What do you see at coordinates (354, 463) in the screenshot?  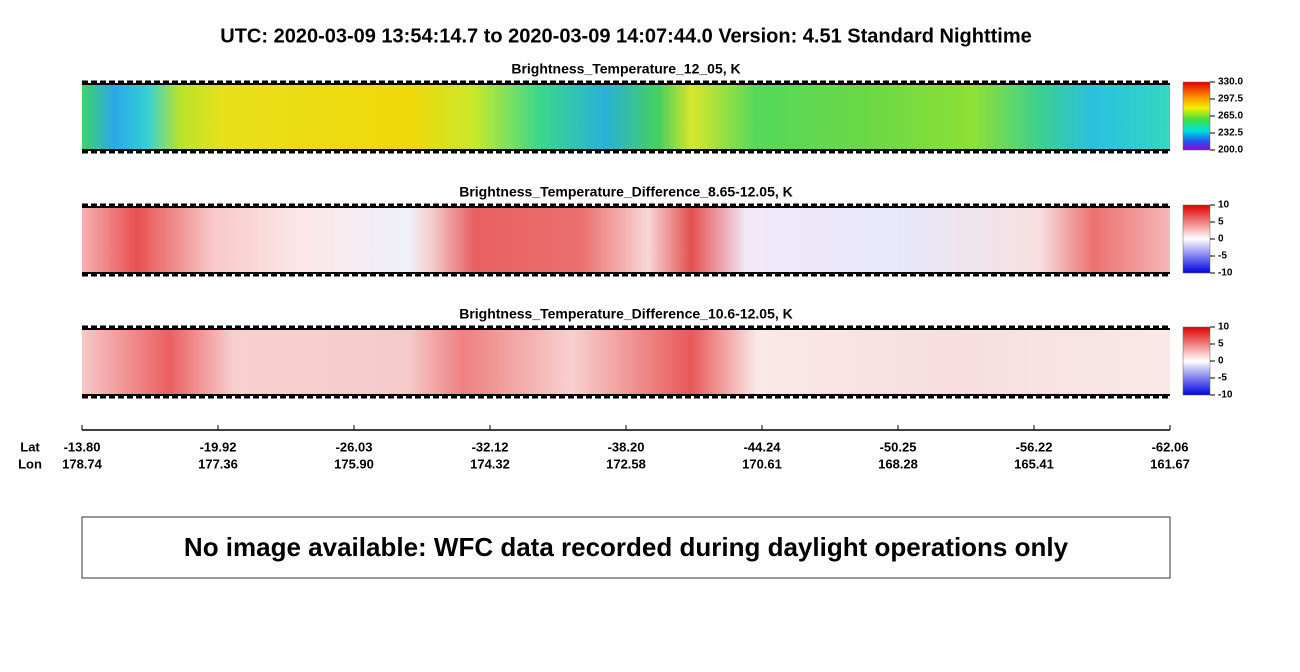 I see `lon-tick-label: 175.90` at bounding box center [354, 463].